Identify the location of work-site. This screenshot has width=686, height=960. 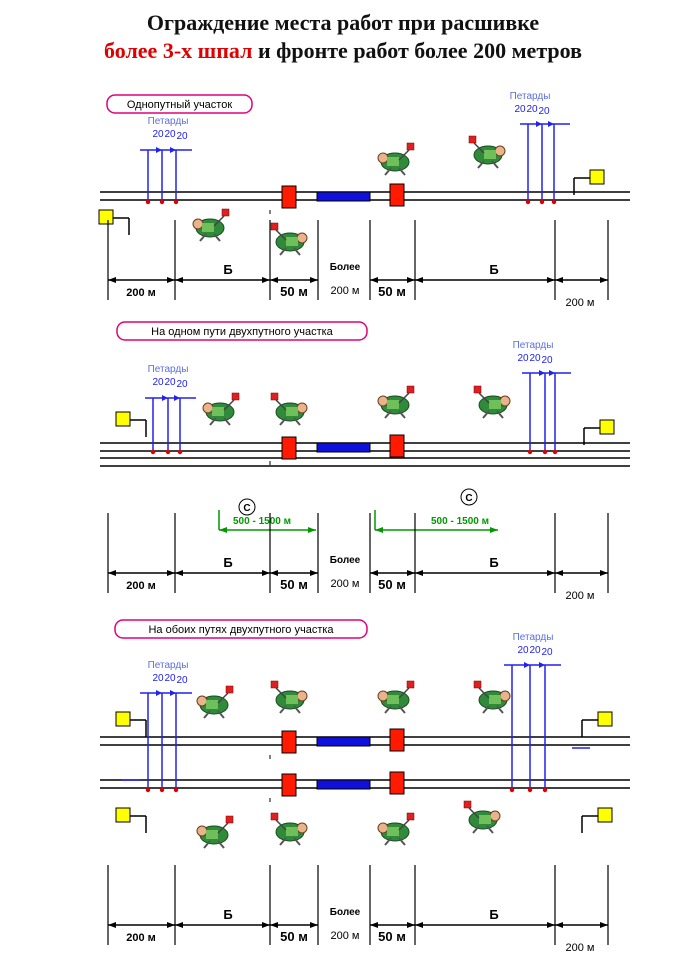
(337, 198).